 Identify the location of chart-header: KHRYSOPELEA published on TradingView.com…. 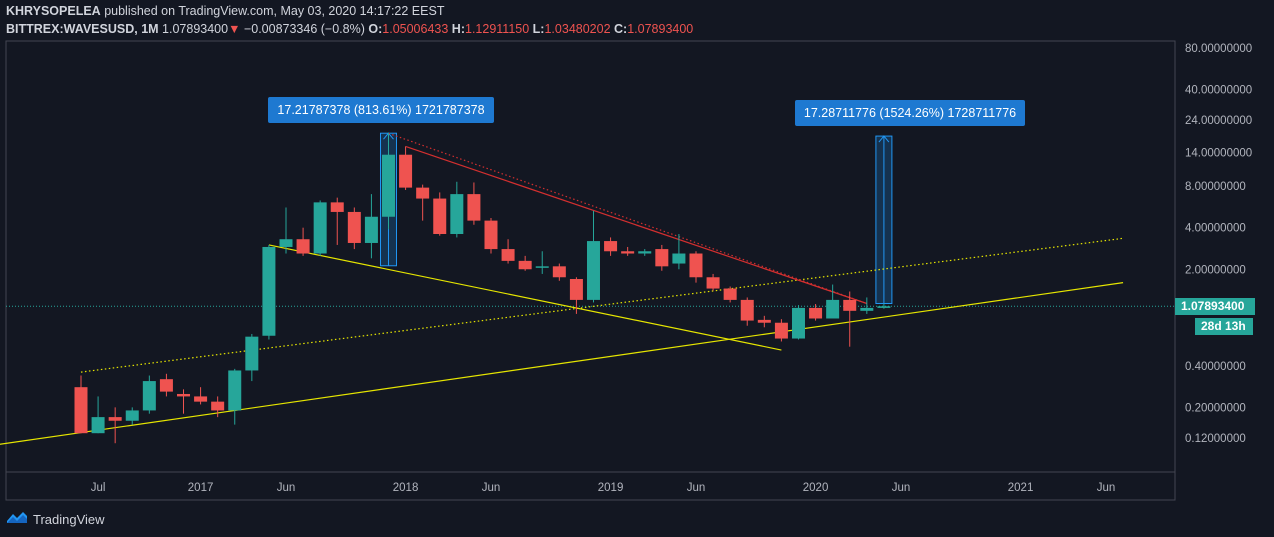
(637, 20).